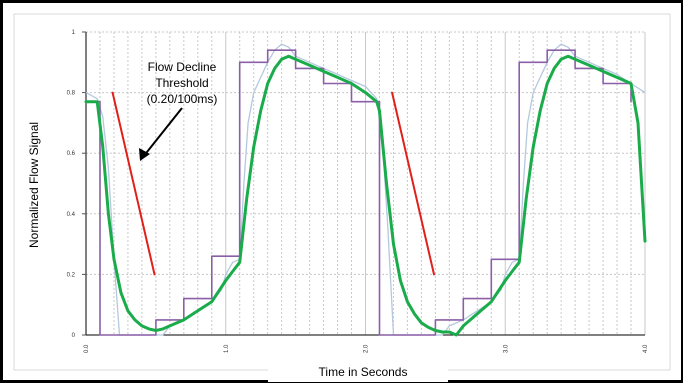  I want to click on y-tick-label: 0.4, so click(71, 215).